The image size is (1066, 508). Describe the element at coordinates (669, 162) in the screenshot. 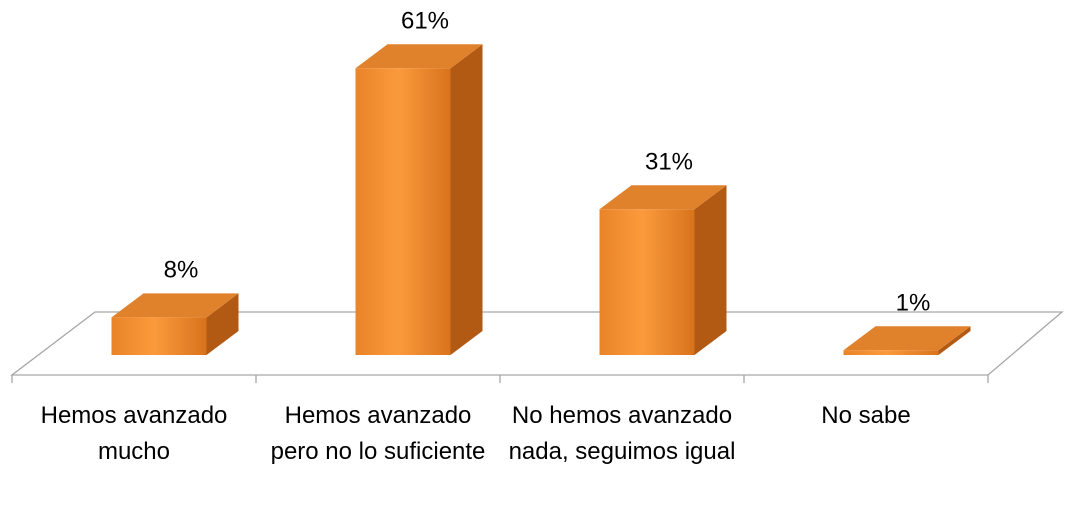

I see `data-label: 31%` at that location.